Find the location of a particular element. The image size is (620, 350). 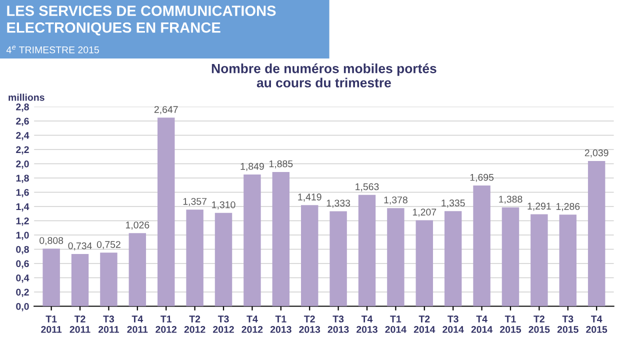

data-label: 0,734 is located at coordinates (80, 246).